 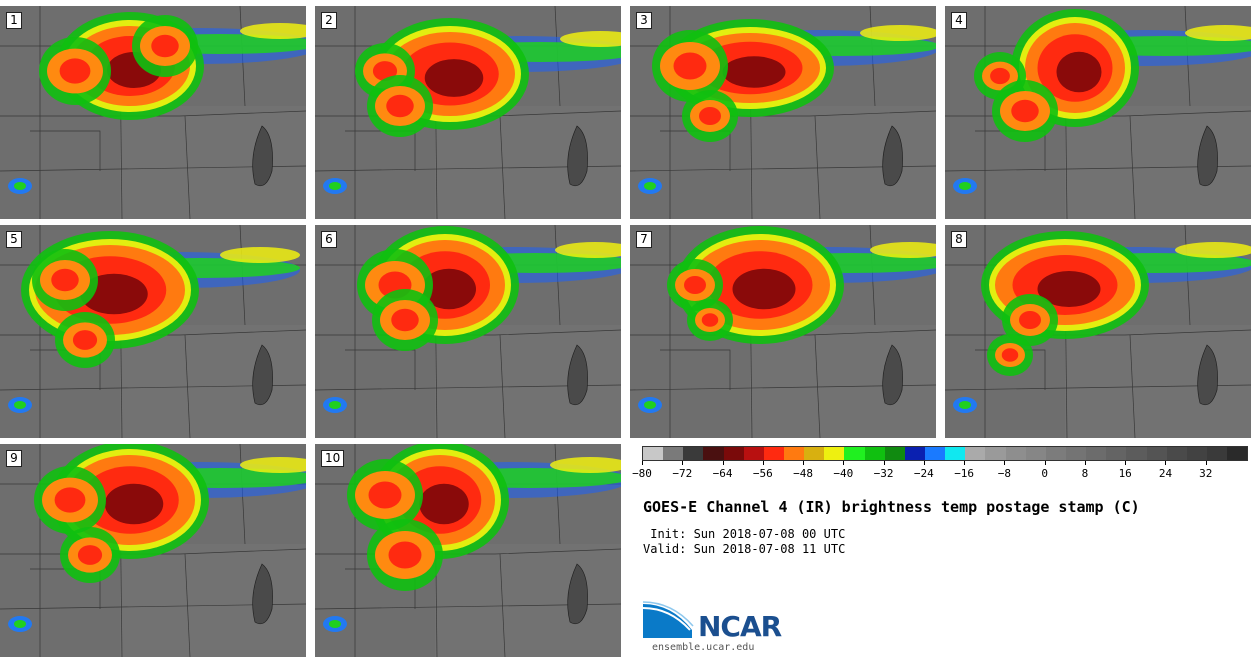 I want to click on colorbar-tick-label: −72, so click(x=682, y=473).